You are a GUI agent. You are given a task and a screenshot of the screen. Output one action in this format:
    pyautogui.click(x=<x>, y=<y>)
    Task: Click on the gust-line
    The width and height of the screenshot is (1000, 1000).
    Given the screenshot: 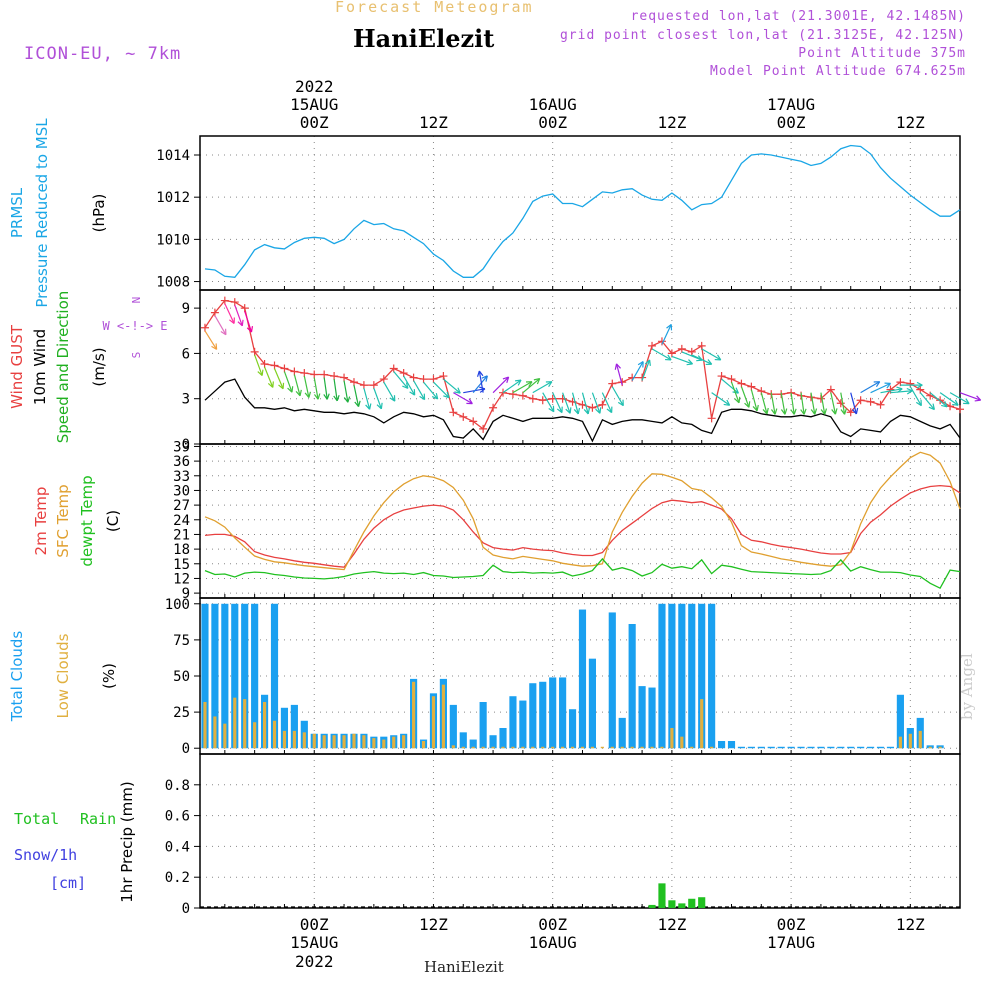 What is the action you would take?
    pyautogui.click(x=582, y=364)
    